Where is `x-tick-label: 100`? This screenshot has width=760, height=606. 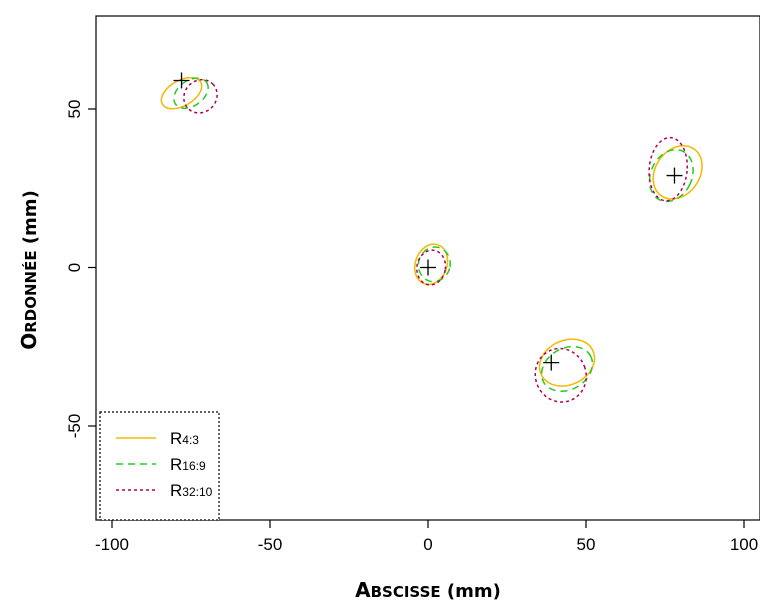
x-tick-label: 100 is located at coordinates (744, 544).